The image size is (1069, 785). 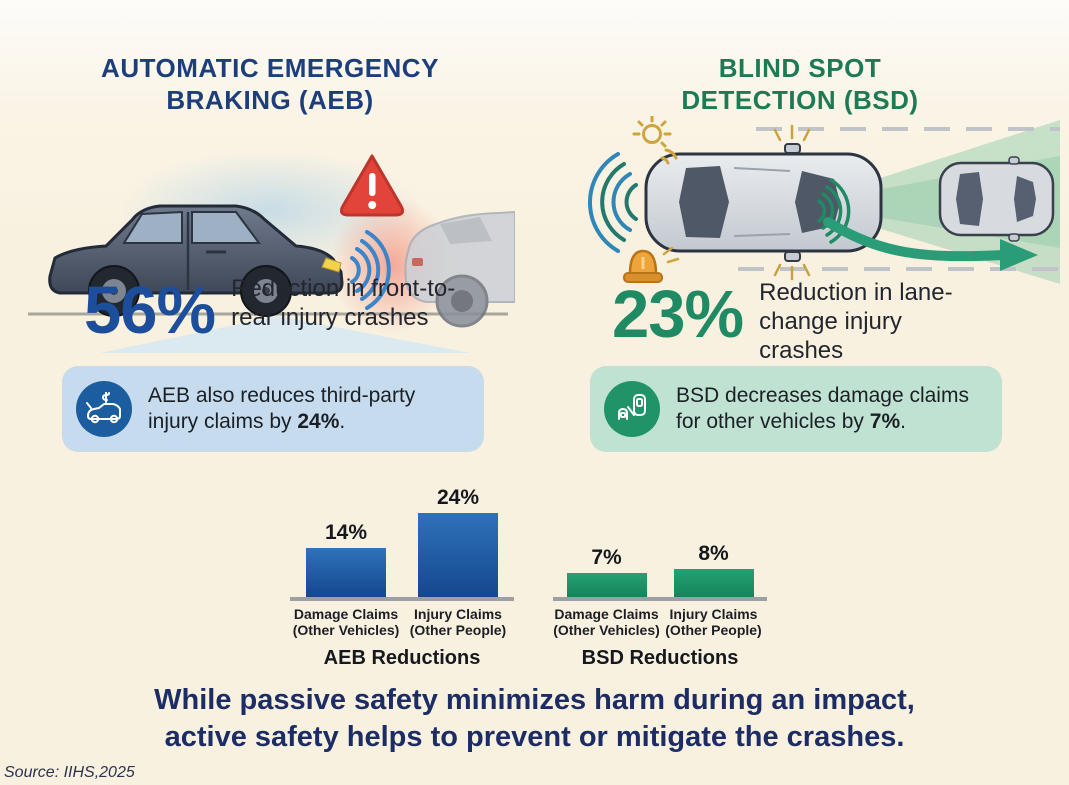 I want to click on ego-car-top, so click(x=763, y=202).